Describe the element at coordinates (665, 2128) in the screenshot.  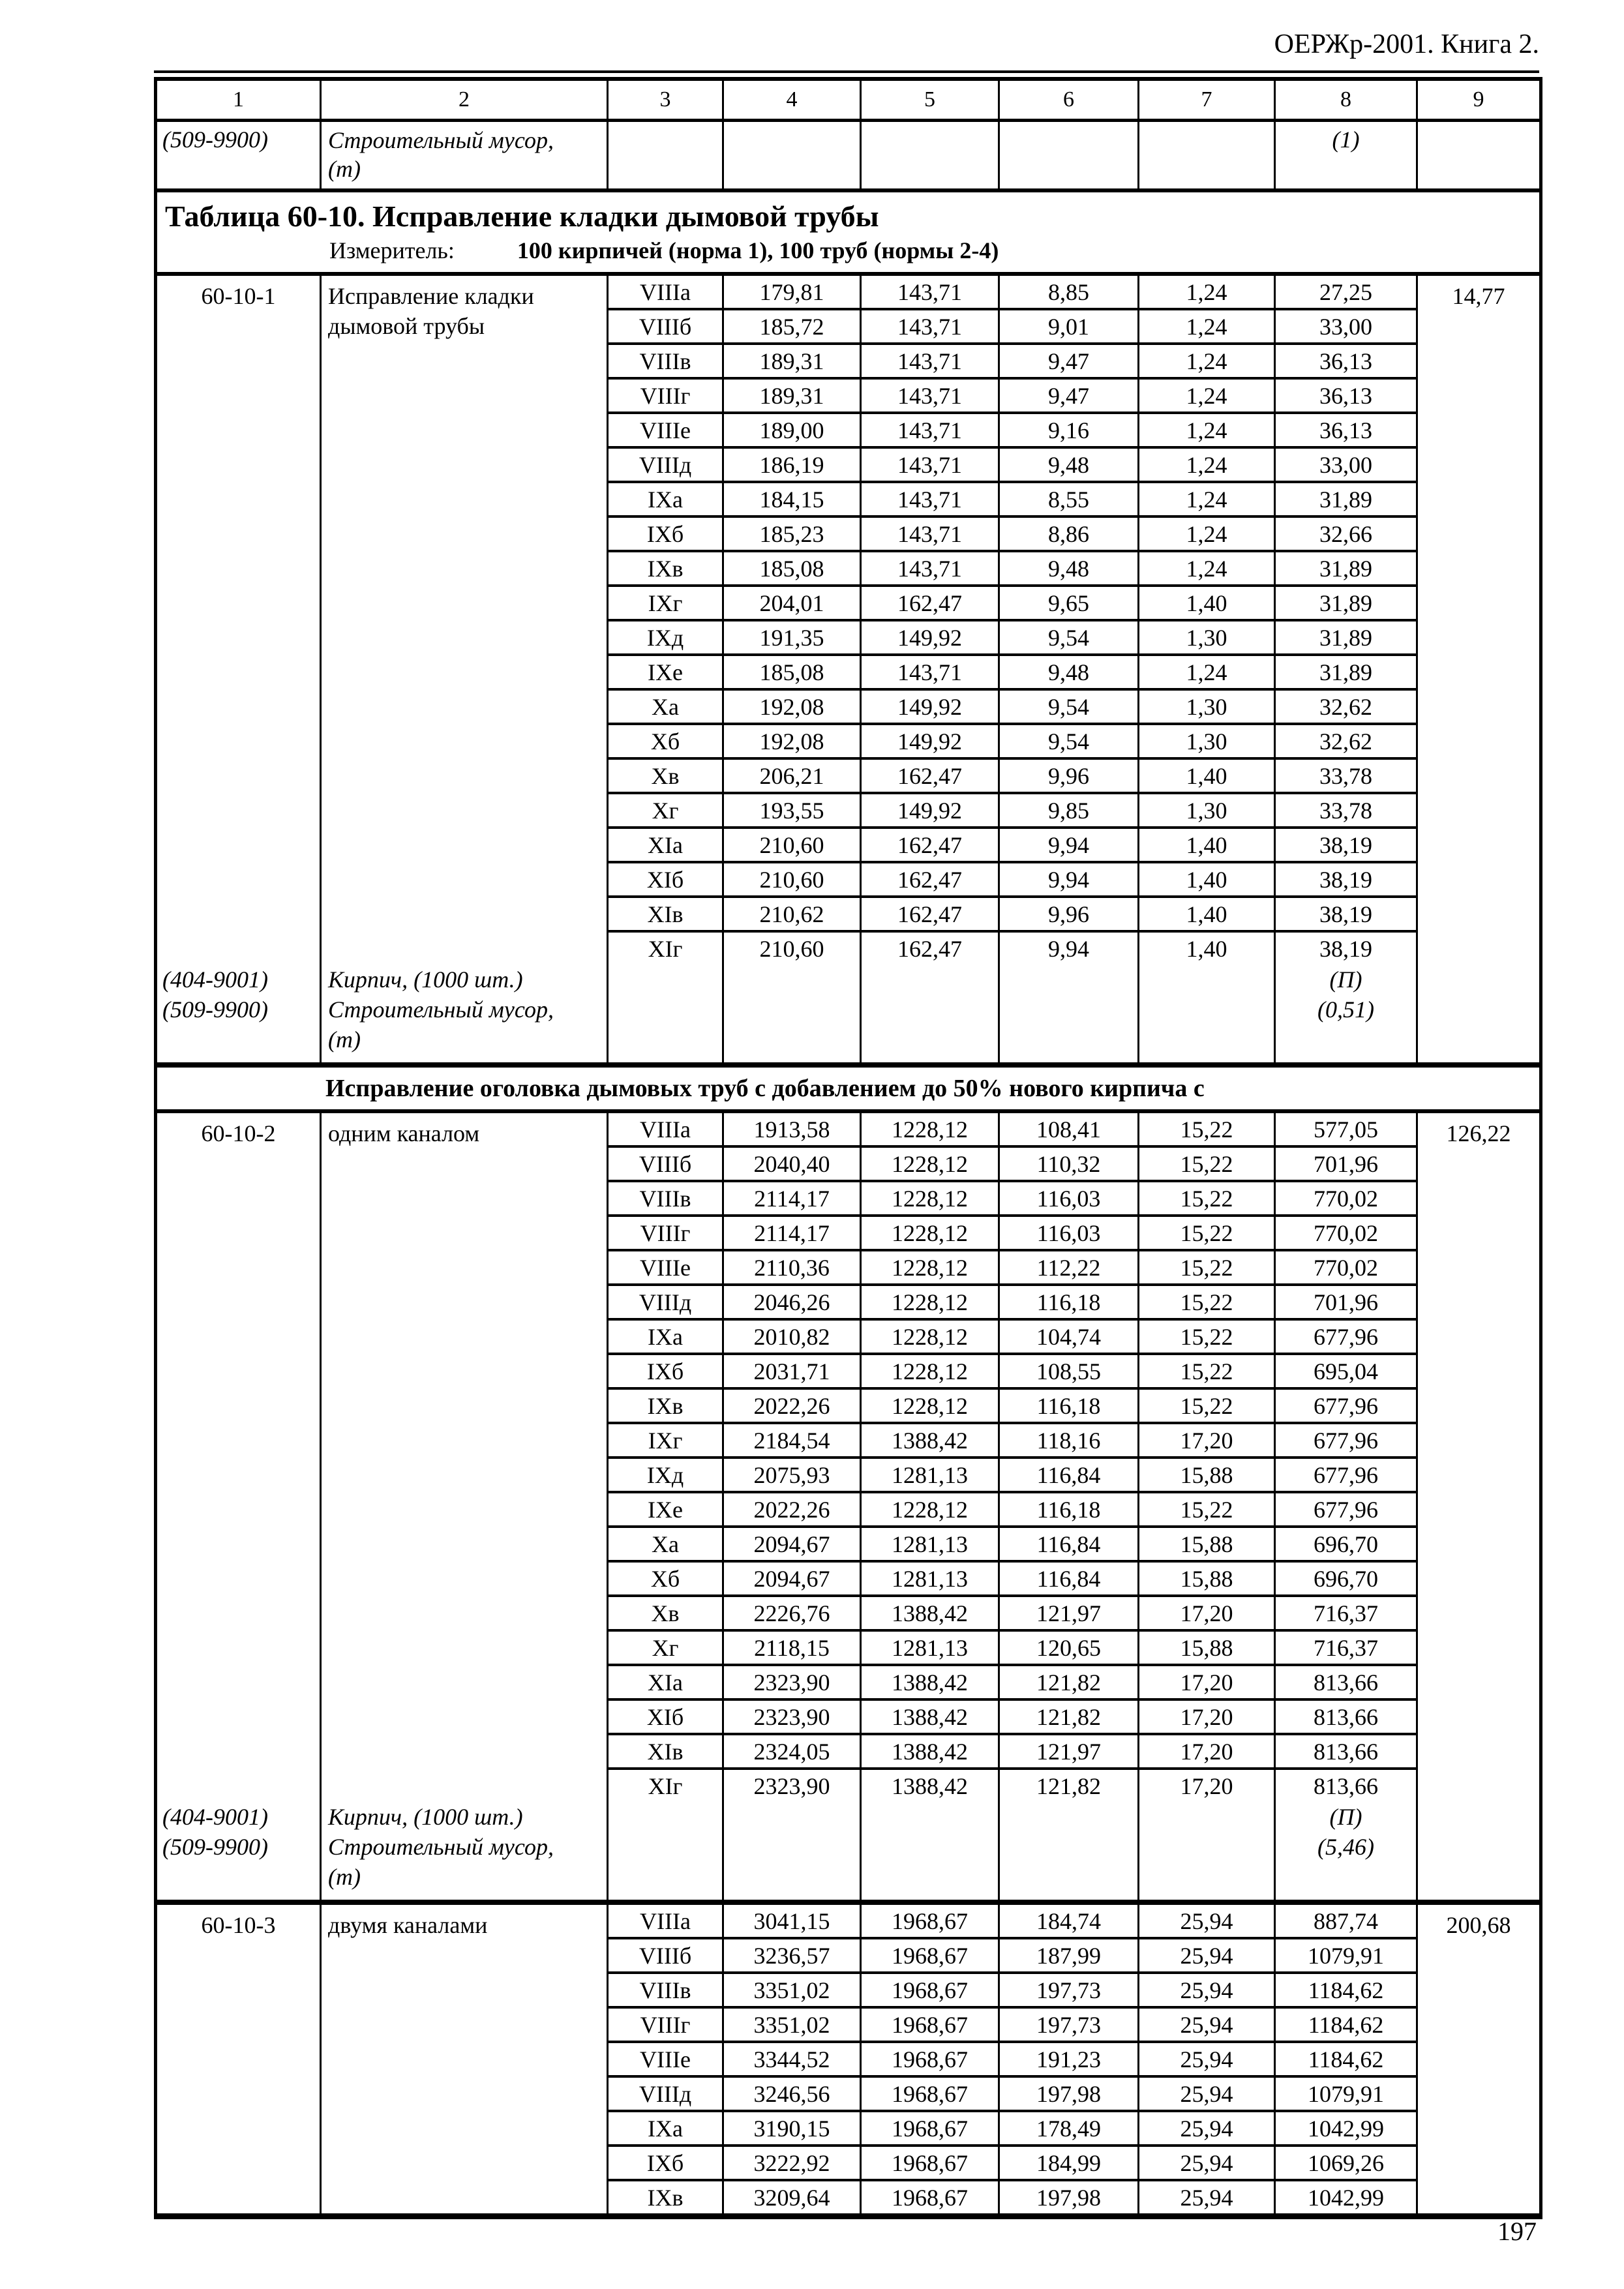
I see `row-label-cell: IXа` at that location.